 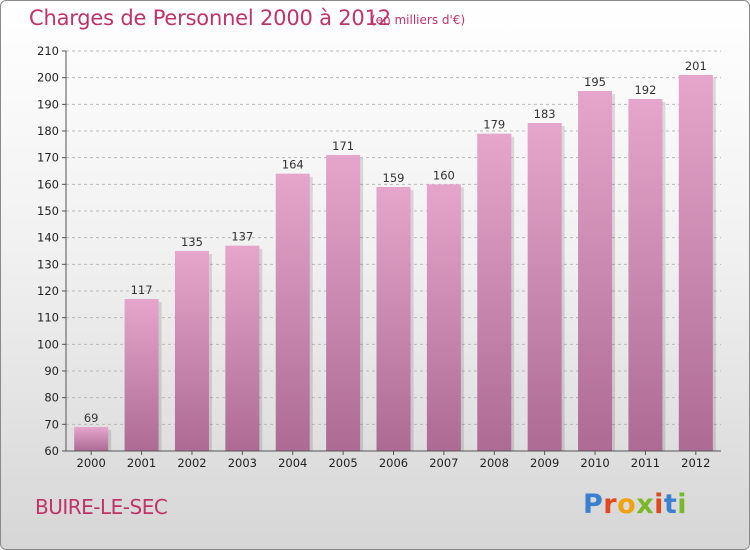 I want to click on bar-2004, so click(x=292, y=312).